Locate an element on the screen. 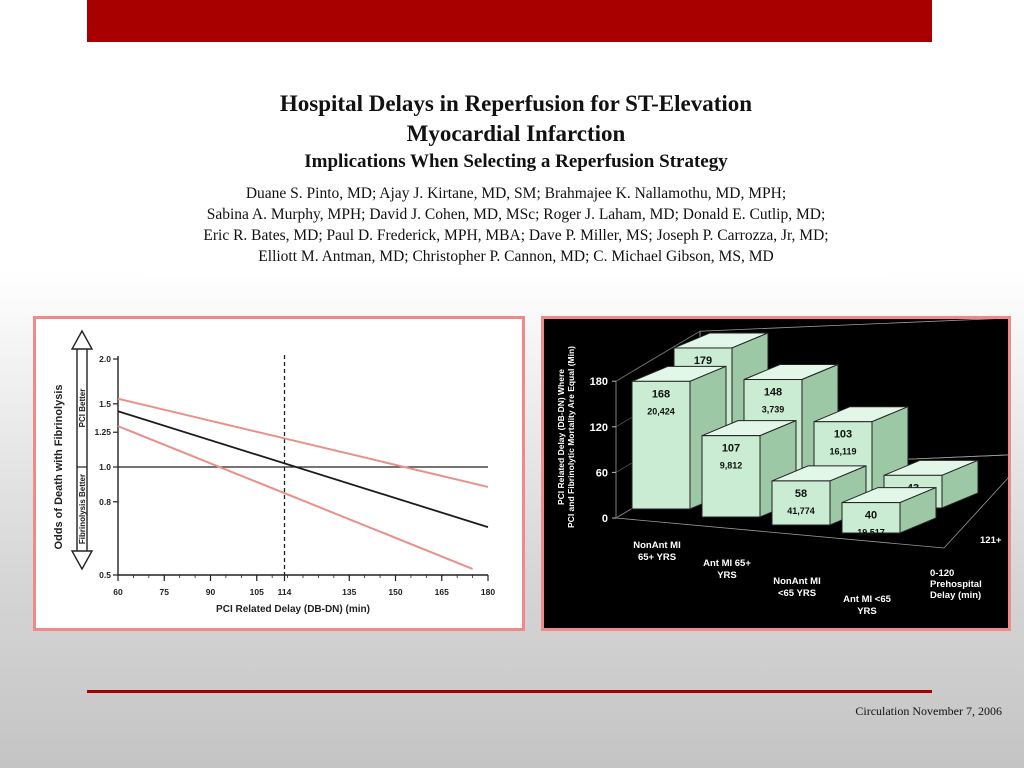 The height and width of the screenshot is (768, 1024). series-line-lower-ci is located at coordinates (295, 497).